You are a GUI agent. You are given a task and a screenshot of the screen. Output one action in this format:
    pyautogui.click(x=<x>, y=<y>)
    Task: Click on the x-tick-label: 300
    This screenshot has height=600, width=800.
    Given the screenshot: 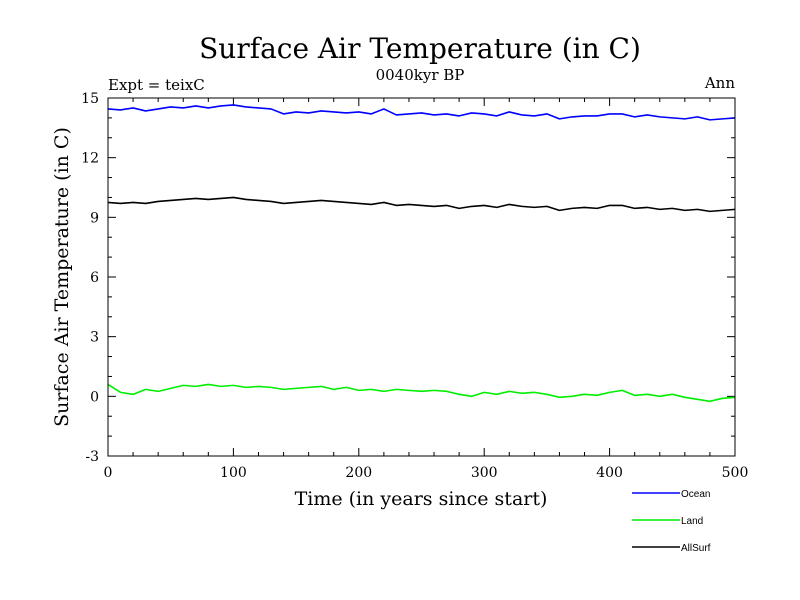 What is the action you would take?
    pyautogui.click(x=484, y=473)
    